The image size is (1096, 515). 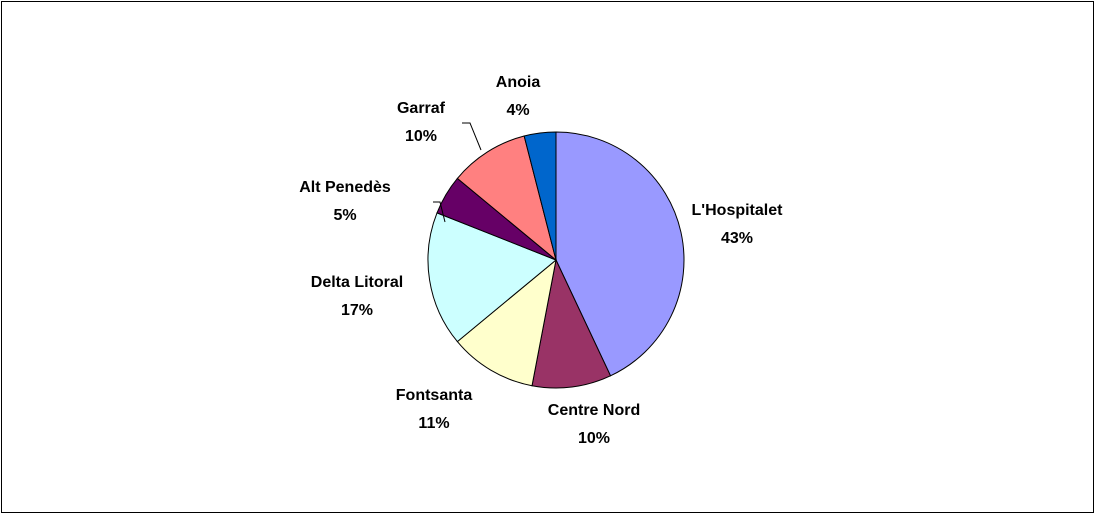 What do you see at coordinates (357, 310) in the screenshot?
I see `slice-value-label: 17%` at bounding box center [357, 310].